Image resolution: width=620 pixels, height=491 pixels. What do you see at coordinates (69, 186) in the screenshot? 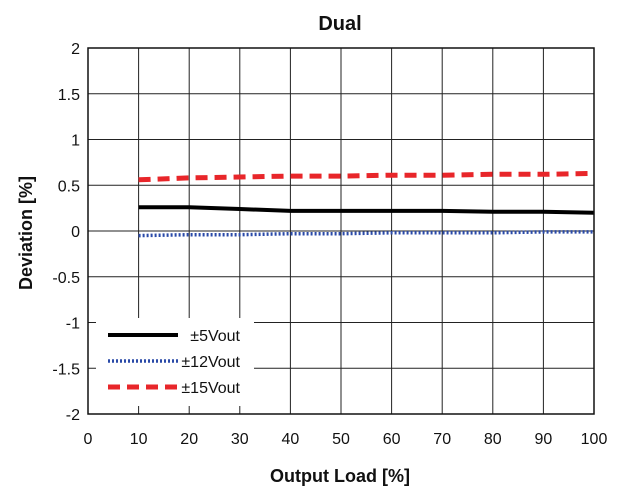
I see `y-tick-label: 0.5` at bounding box center [69, 186].